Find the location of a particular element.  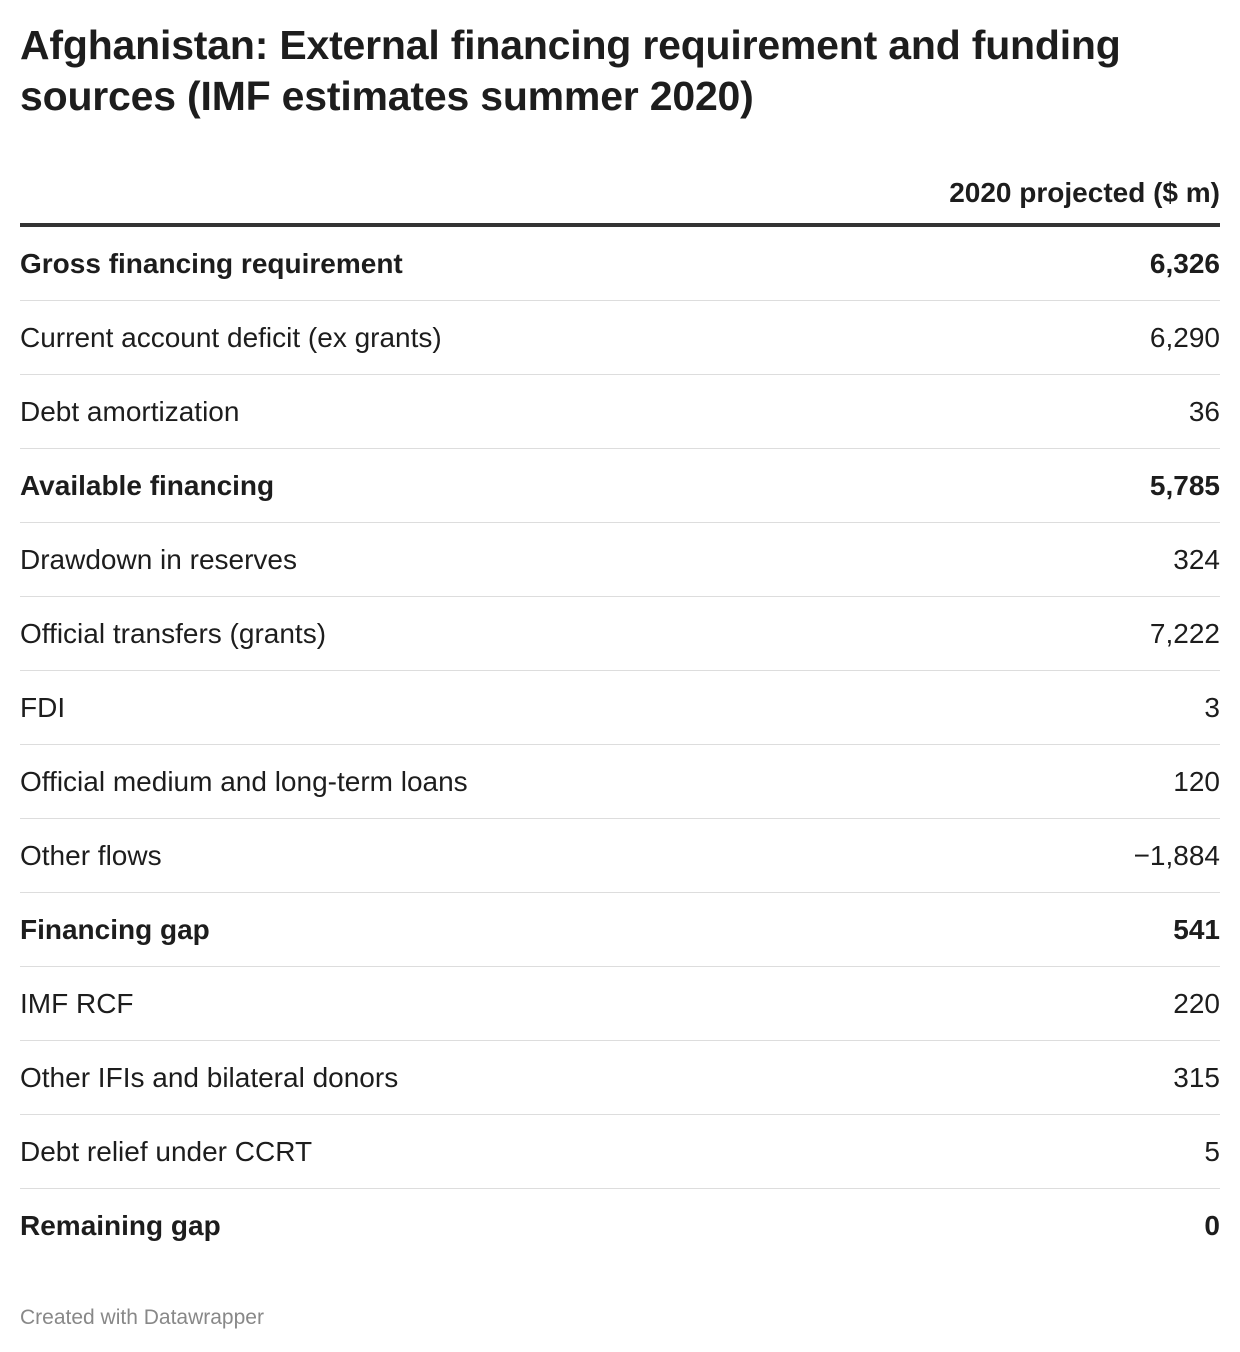

row-value: 36 is located at coordinates (1204, 411).